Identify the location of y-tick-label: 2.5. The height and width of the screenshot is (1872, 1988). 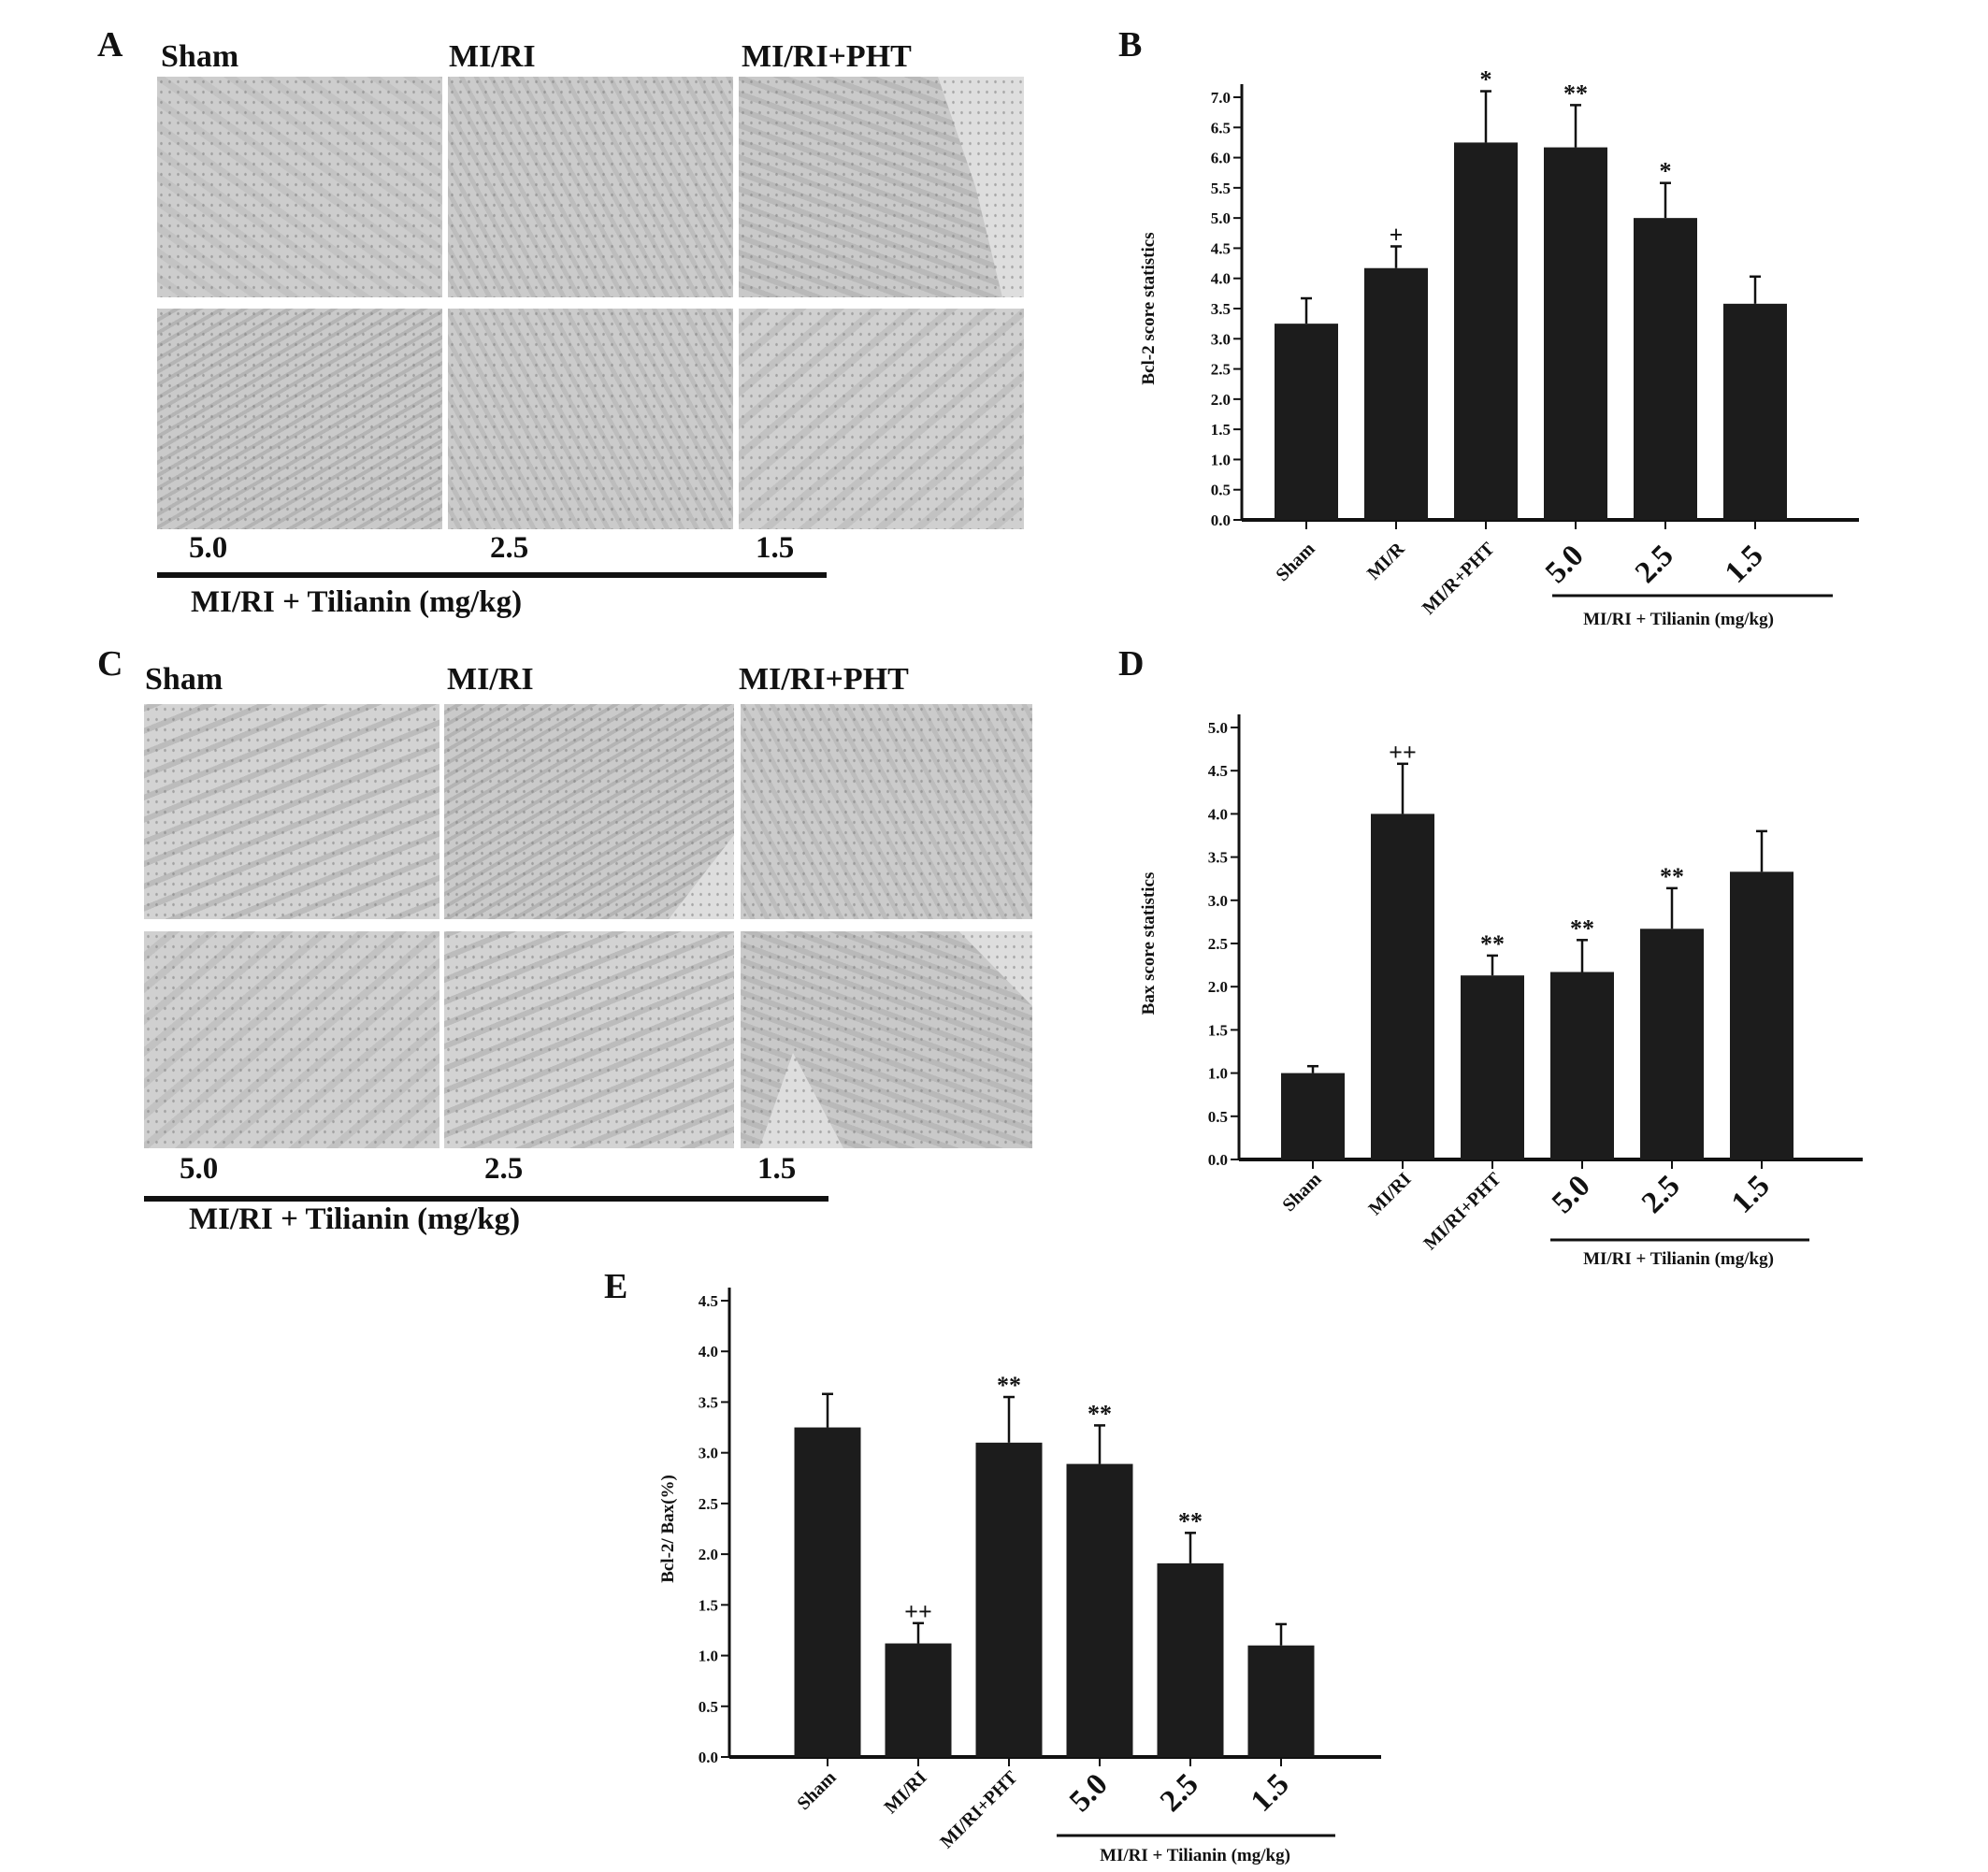
(709, 1504).